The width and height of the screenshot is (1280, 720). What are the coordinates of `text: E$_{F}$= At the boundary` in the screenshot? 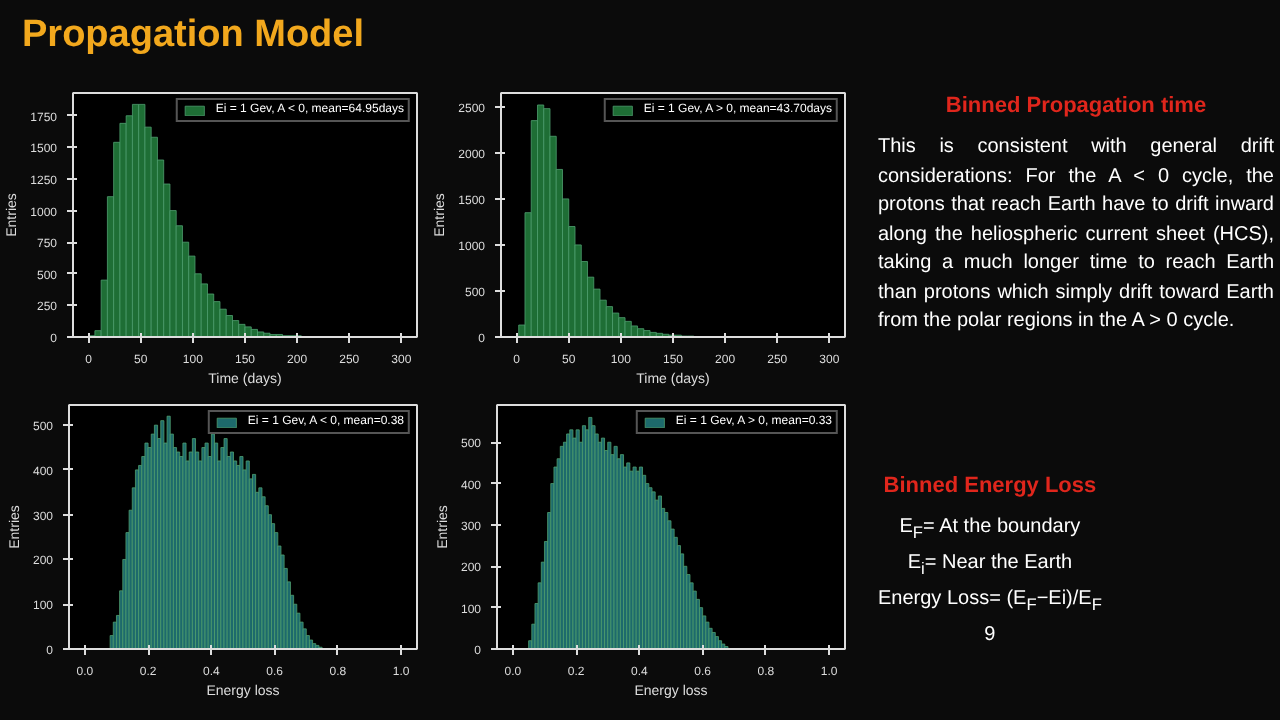 It's located at (990, 529).